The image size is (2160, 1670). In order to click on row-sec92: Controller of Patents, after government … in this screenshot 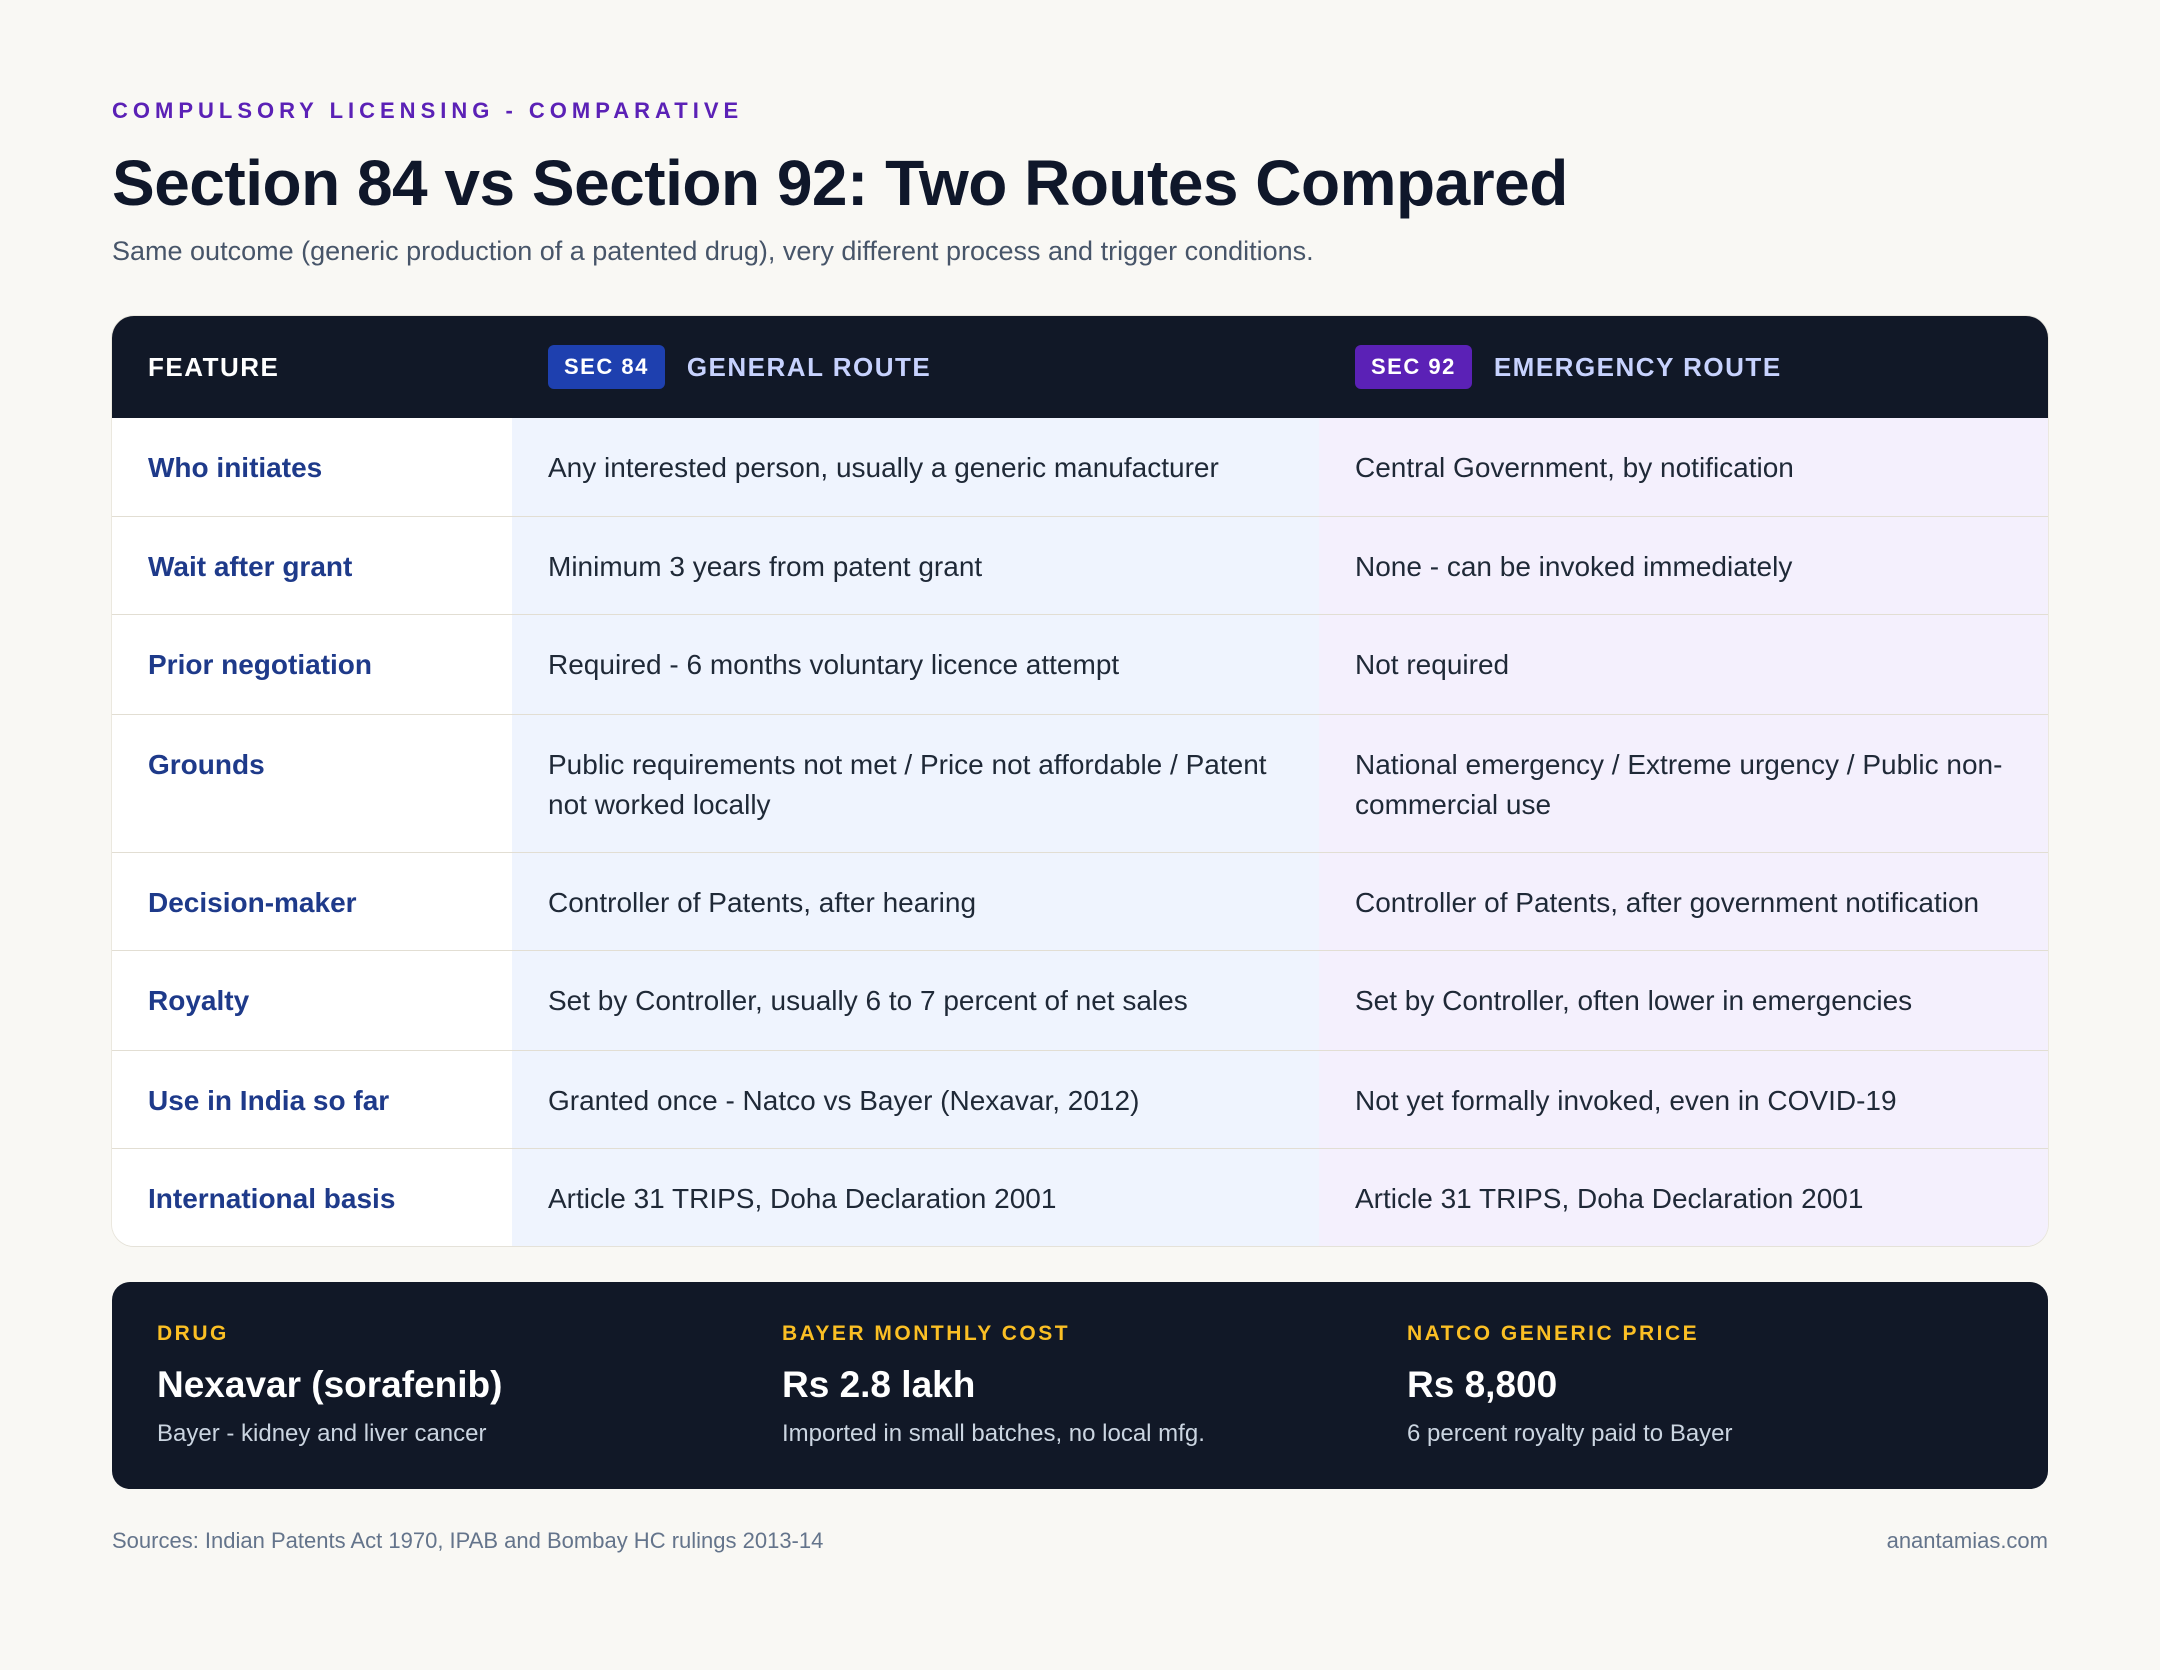, I will do `click(1683, 901)`.